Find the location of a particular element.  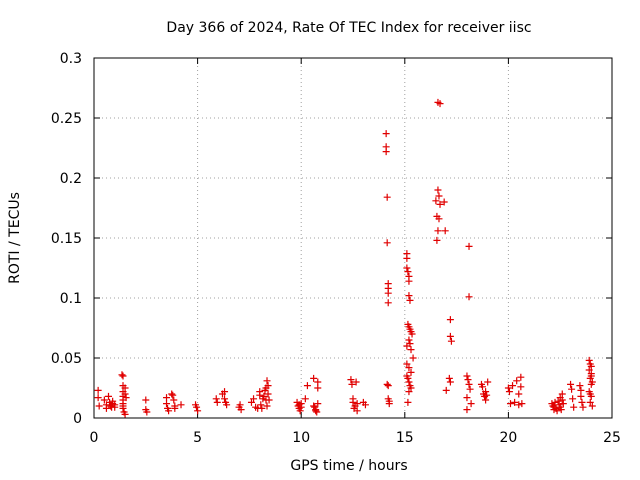

y-tick-label: 0.1 is located at coordinates (71, 299).